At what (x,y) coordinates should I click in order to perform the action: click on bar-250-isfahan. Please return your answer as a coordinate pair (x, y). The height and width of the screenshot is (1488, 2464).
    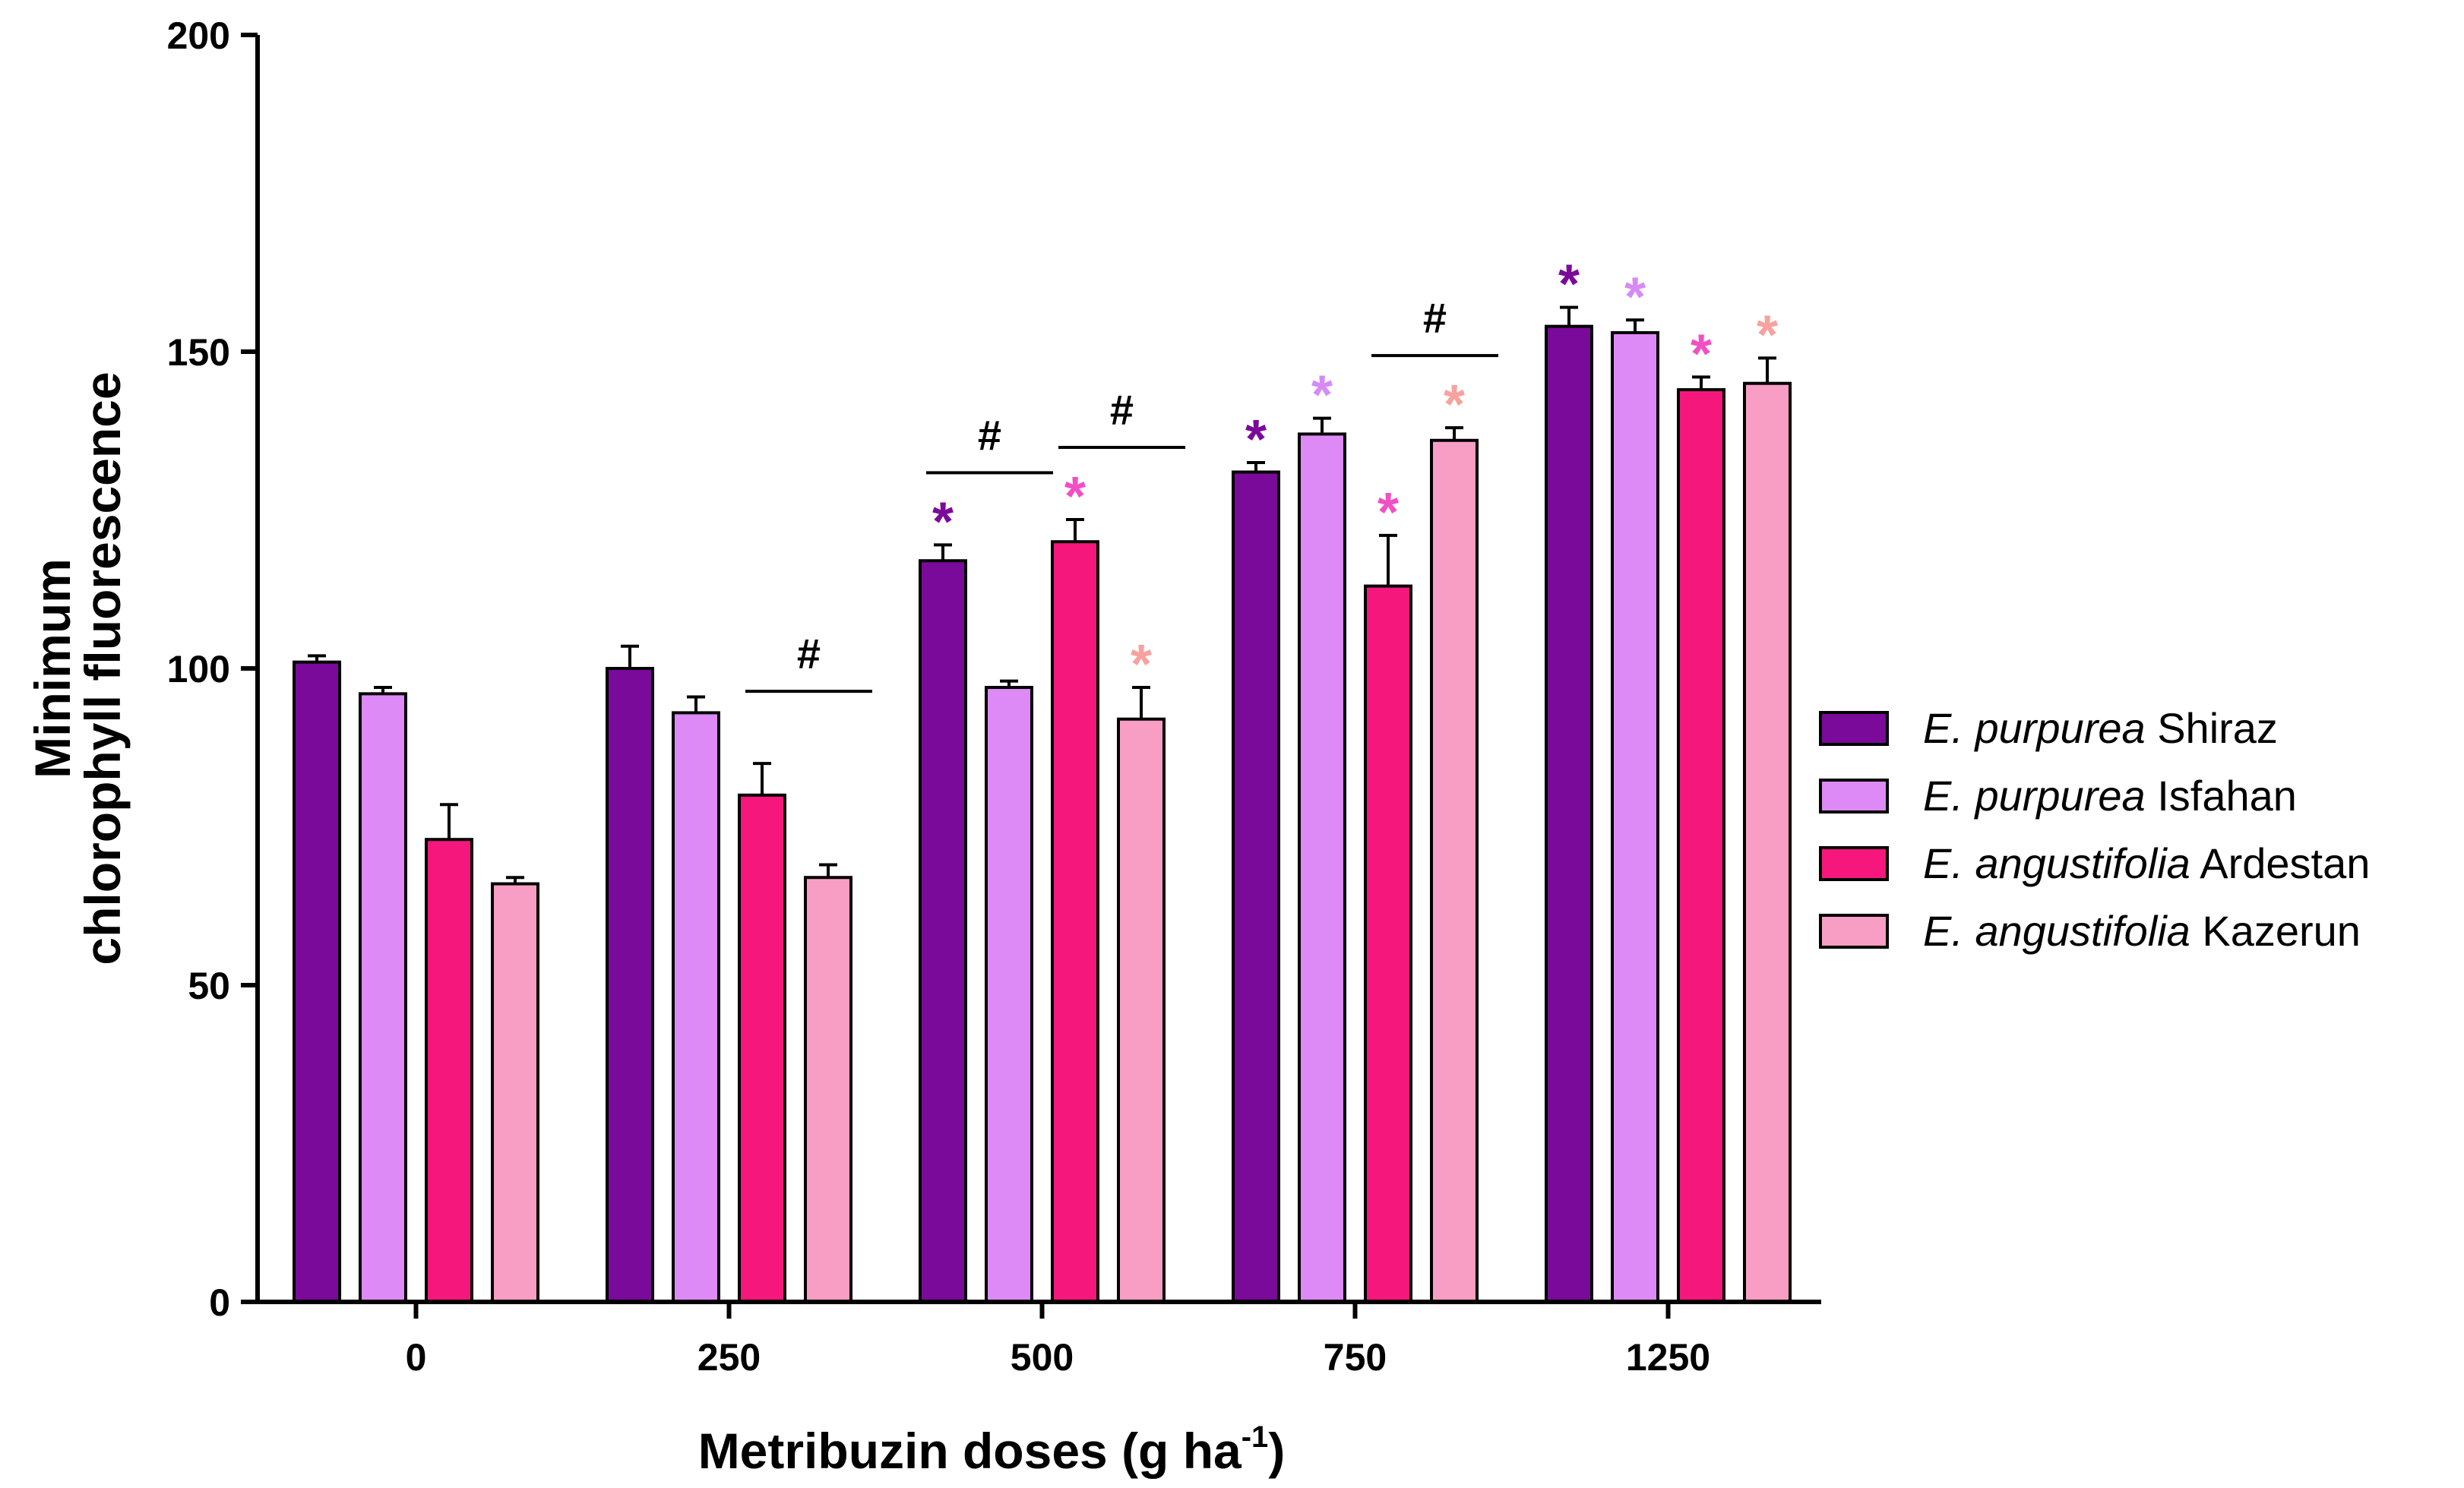
    Looking at the image, I should click on (696, 1007).